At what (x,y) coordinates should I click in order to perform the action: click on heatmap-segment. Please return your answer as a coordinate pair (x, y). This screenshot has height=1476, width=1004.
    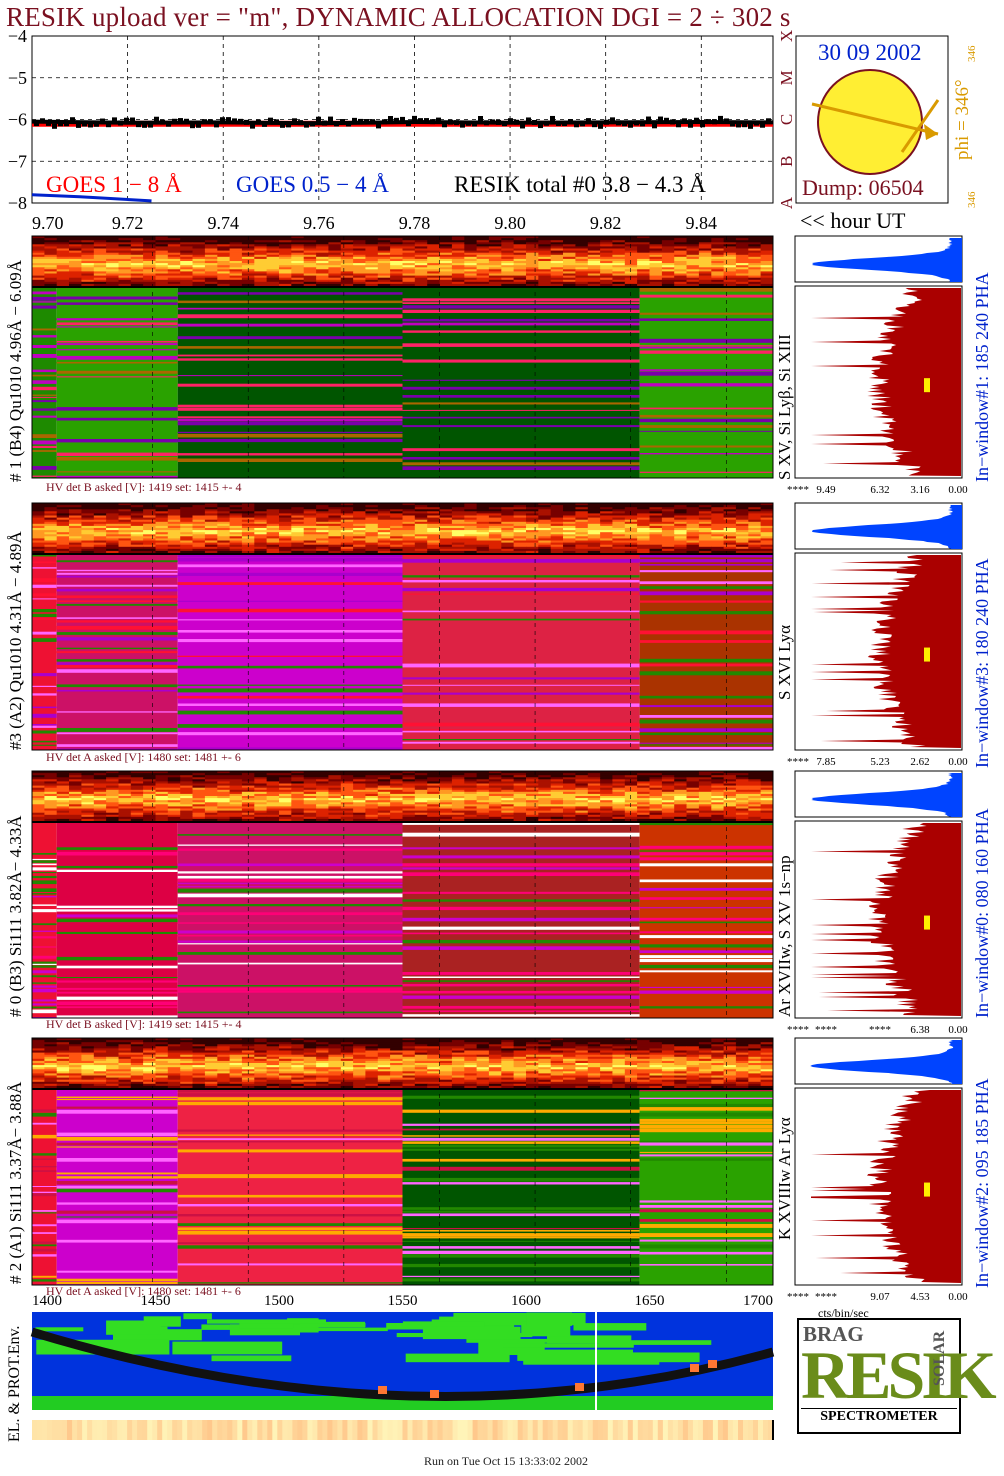
    Looking at the image, I should click on (290, 383).